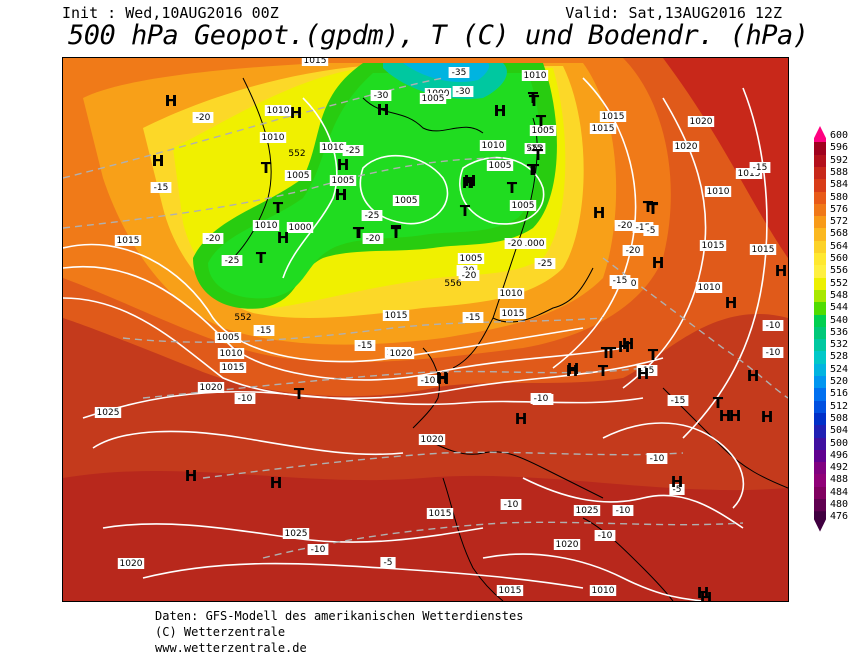  I want to click on coast-greenland, so click(252, 168).